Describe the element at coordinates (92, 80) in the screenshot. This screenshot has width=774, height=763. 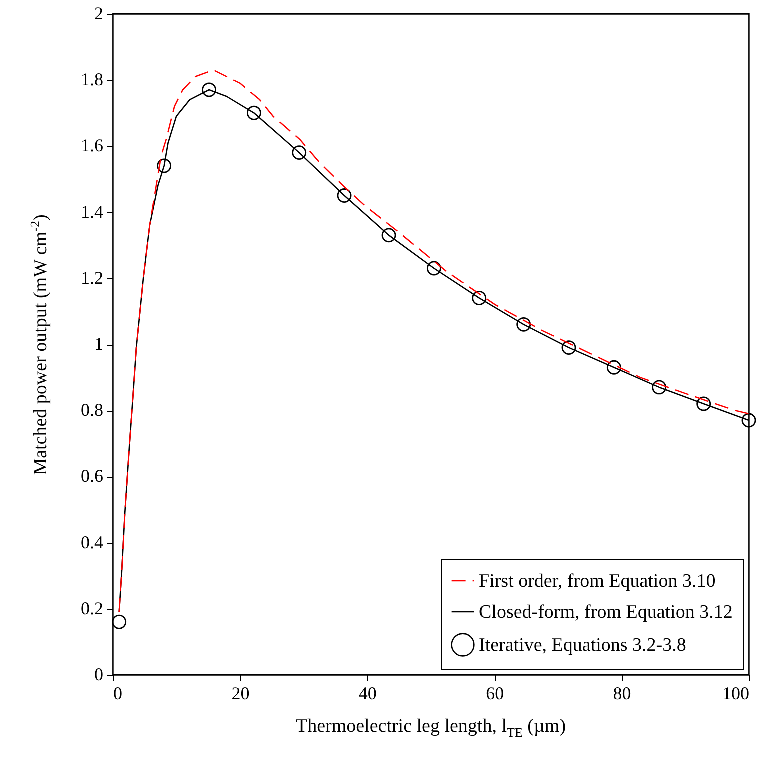
I see `y-tick-label: 1.8` at that location.